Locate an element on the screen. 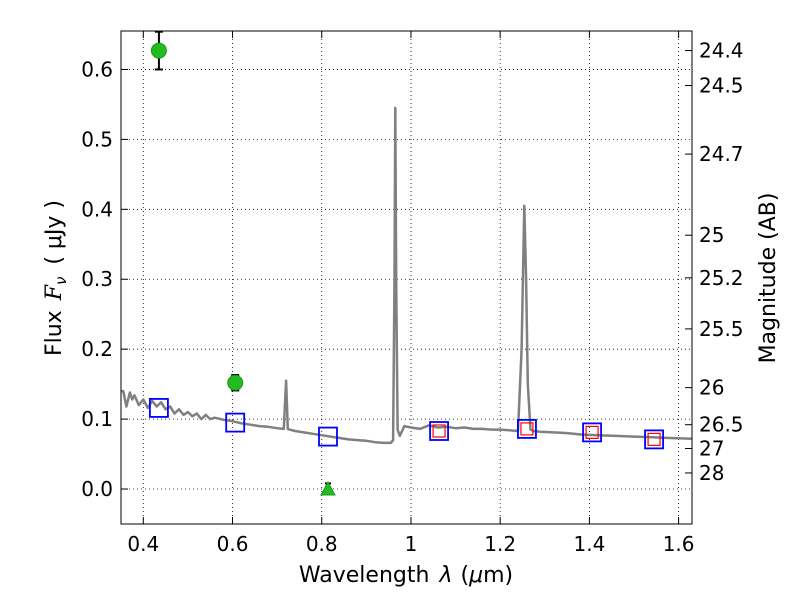  x-tick-label: 1.4 is located at coordinates (589, 544).